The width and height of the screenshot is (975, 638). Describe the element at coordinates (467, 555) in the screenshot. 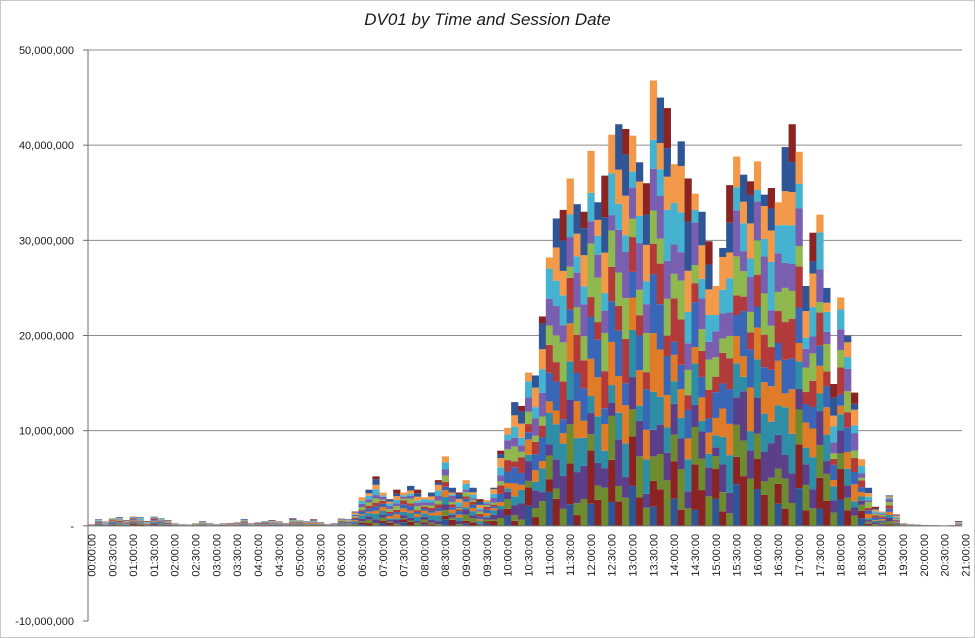

I see `x-tick-label: 09:00:00` at that location.